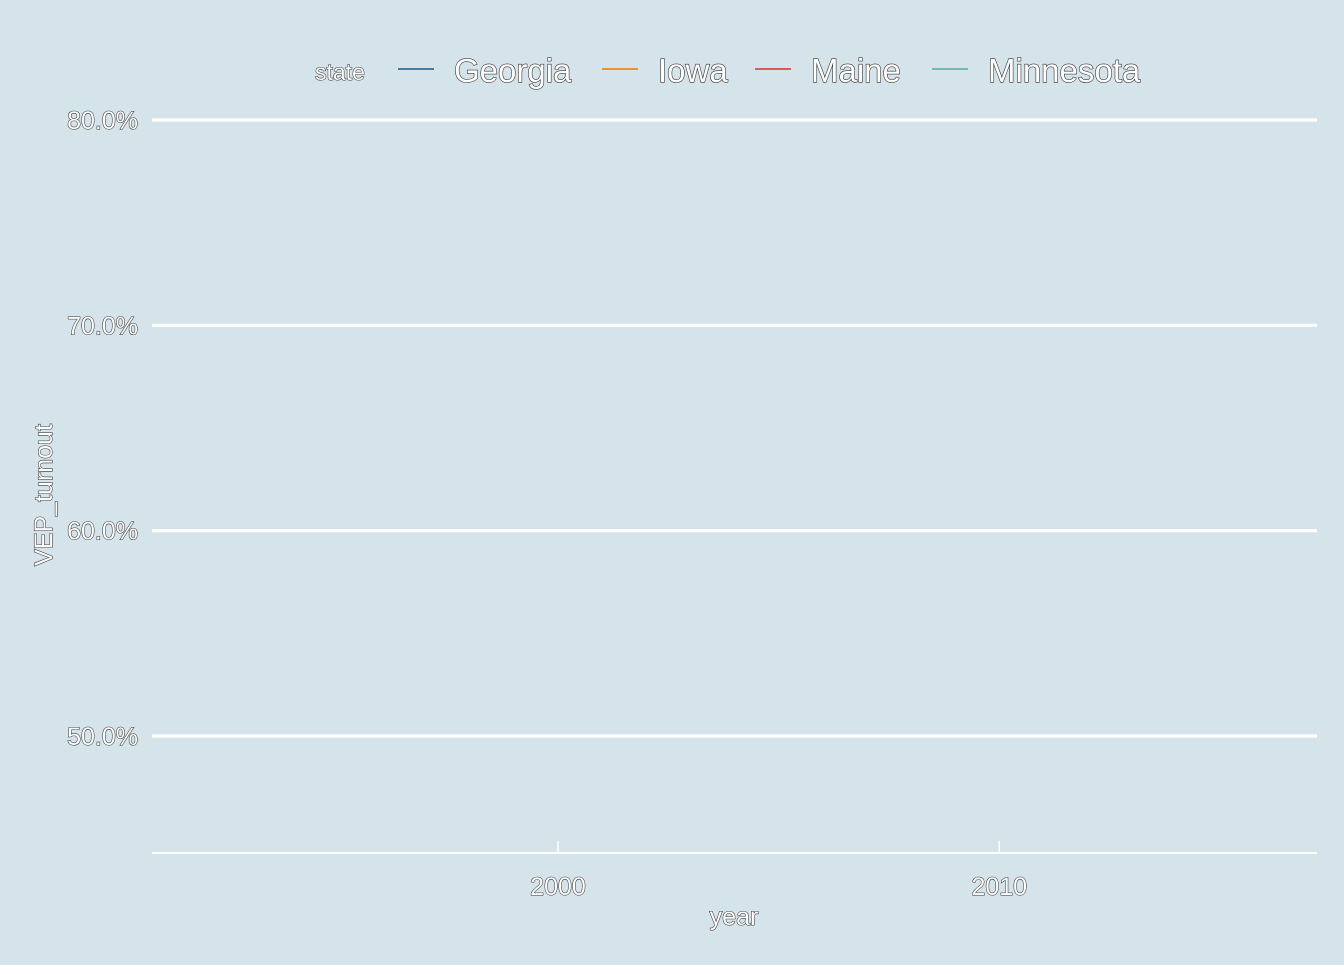 Image resolution: width=1344 pixels, height=965 pixels. What do you see at coordinates (693, 70) in the screenshot?
I see `legend-label-iowa: Iowa` at bounding box center [693, 70].